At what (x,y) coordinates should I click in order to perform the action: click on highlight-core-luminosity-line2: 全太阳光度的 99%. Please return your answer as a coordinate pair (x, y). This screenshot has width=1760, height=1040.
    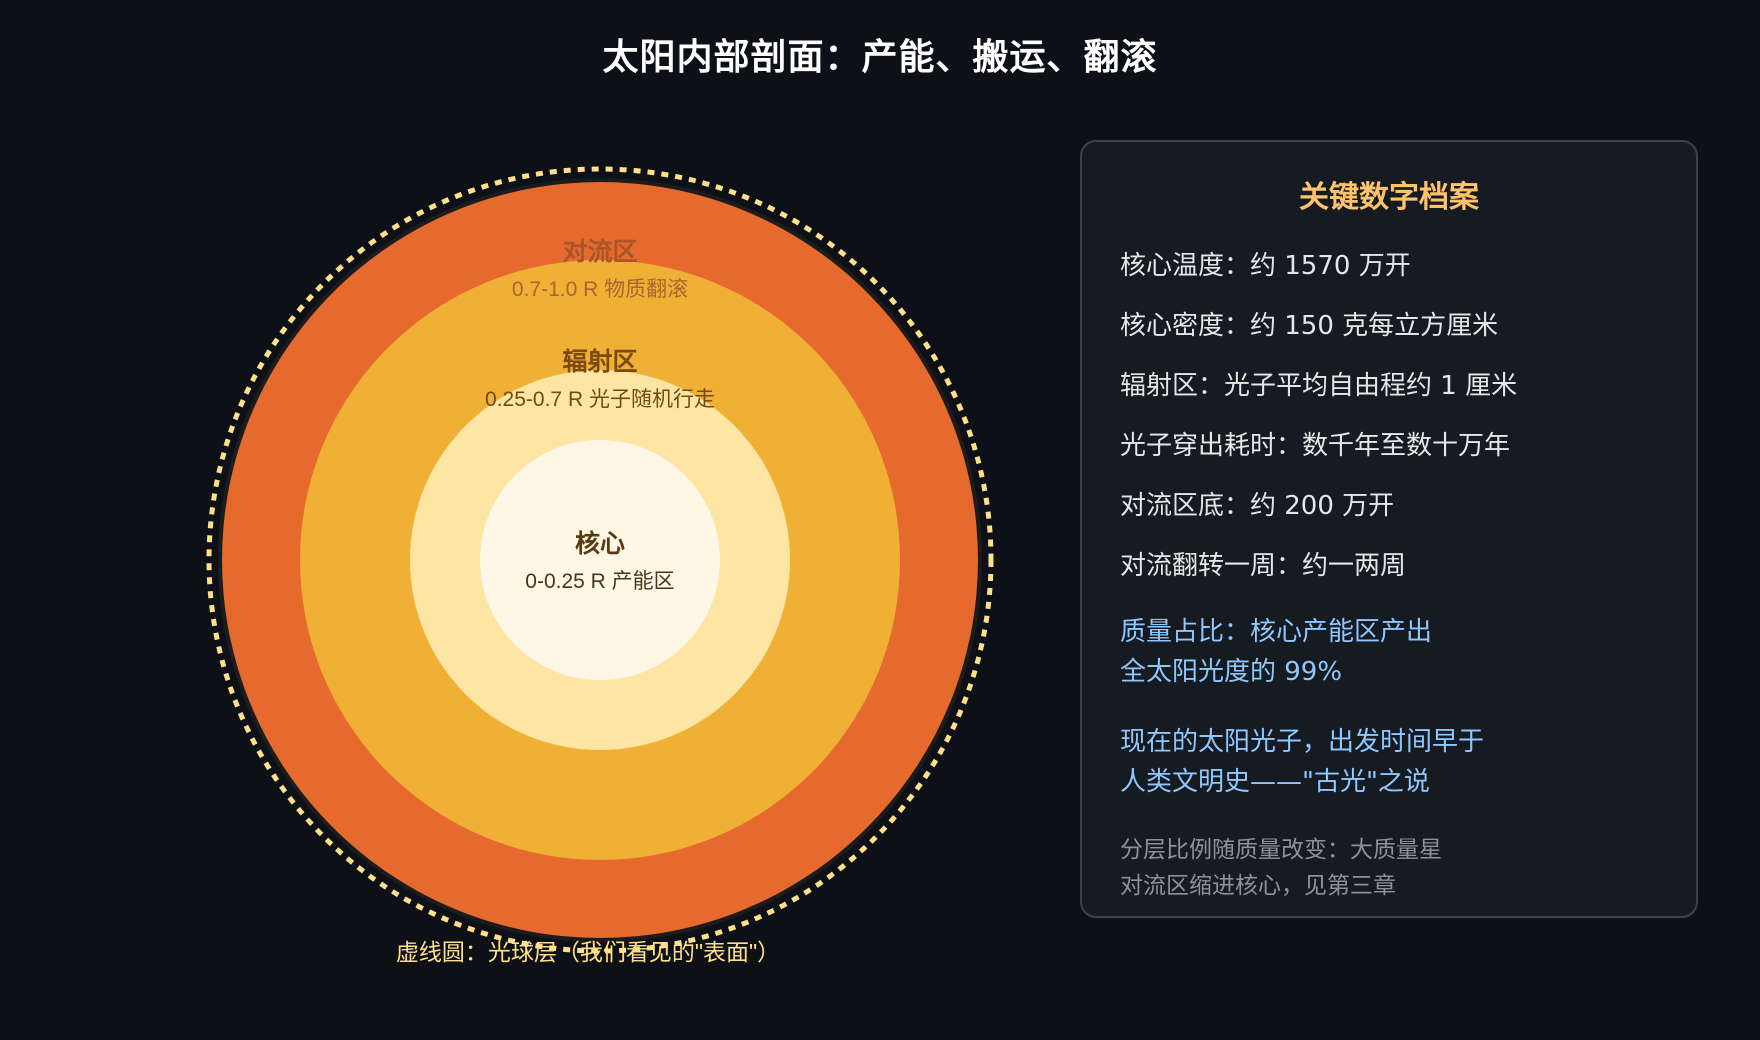
    Looking at the image, I should click on (1231, 672).